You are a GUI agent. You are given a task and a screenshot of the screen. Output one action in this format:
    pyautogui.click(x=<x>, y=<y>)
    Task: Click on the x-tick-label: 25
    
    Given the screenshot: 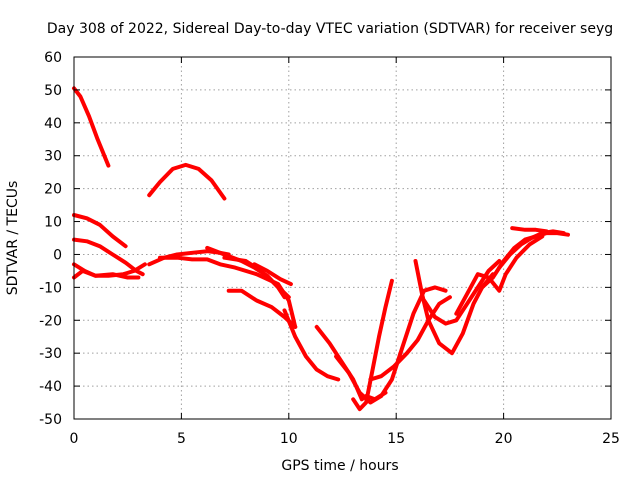 What is the action you would take?
    pyautogui.click(x=611, y=439)
    